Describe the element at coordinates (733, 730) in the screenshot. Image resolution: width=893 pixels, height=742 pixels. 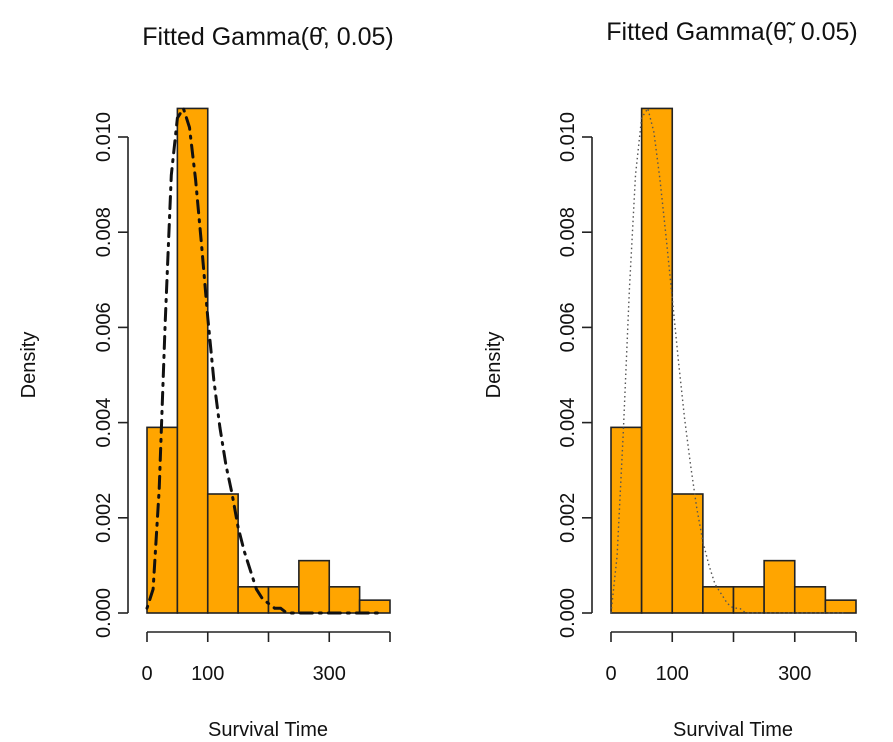
I see `right-panel-xlabel: Survival Time` at that location.